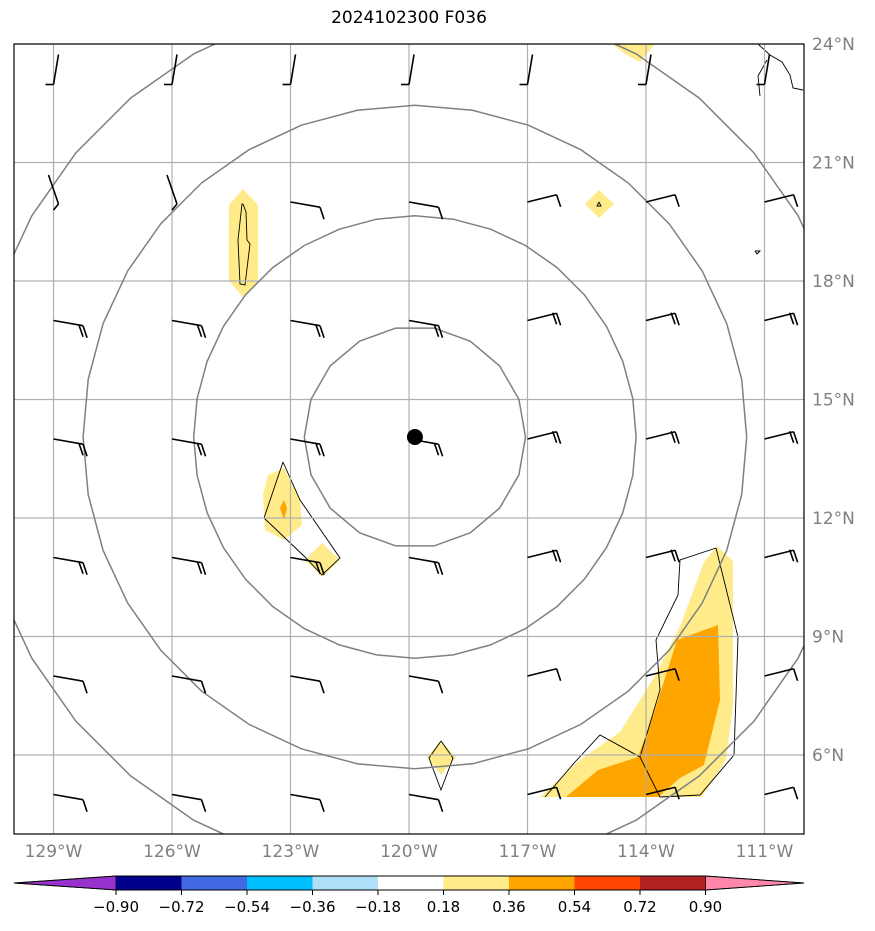 This screenshot has height=931, width=875. Describe the element at coordinates (833, 45) in the screenshot. I see `latitude-tick-label: 24°N` at that location.